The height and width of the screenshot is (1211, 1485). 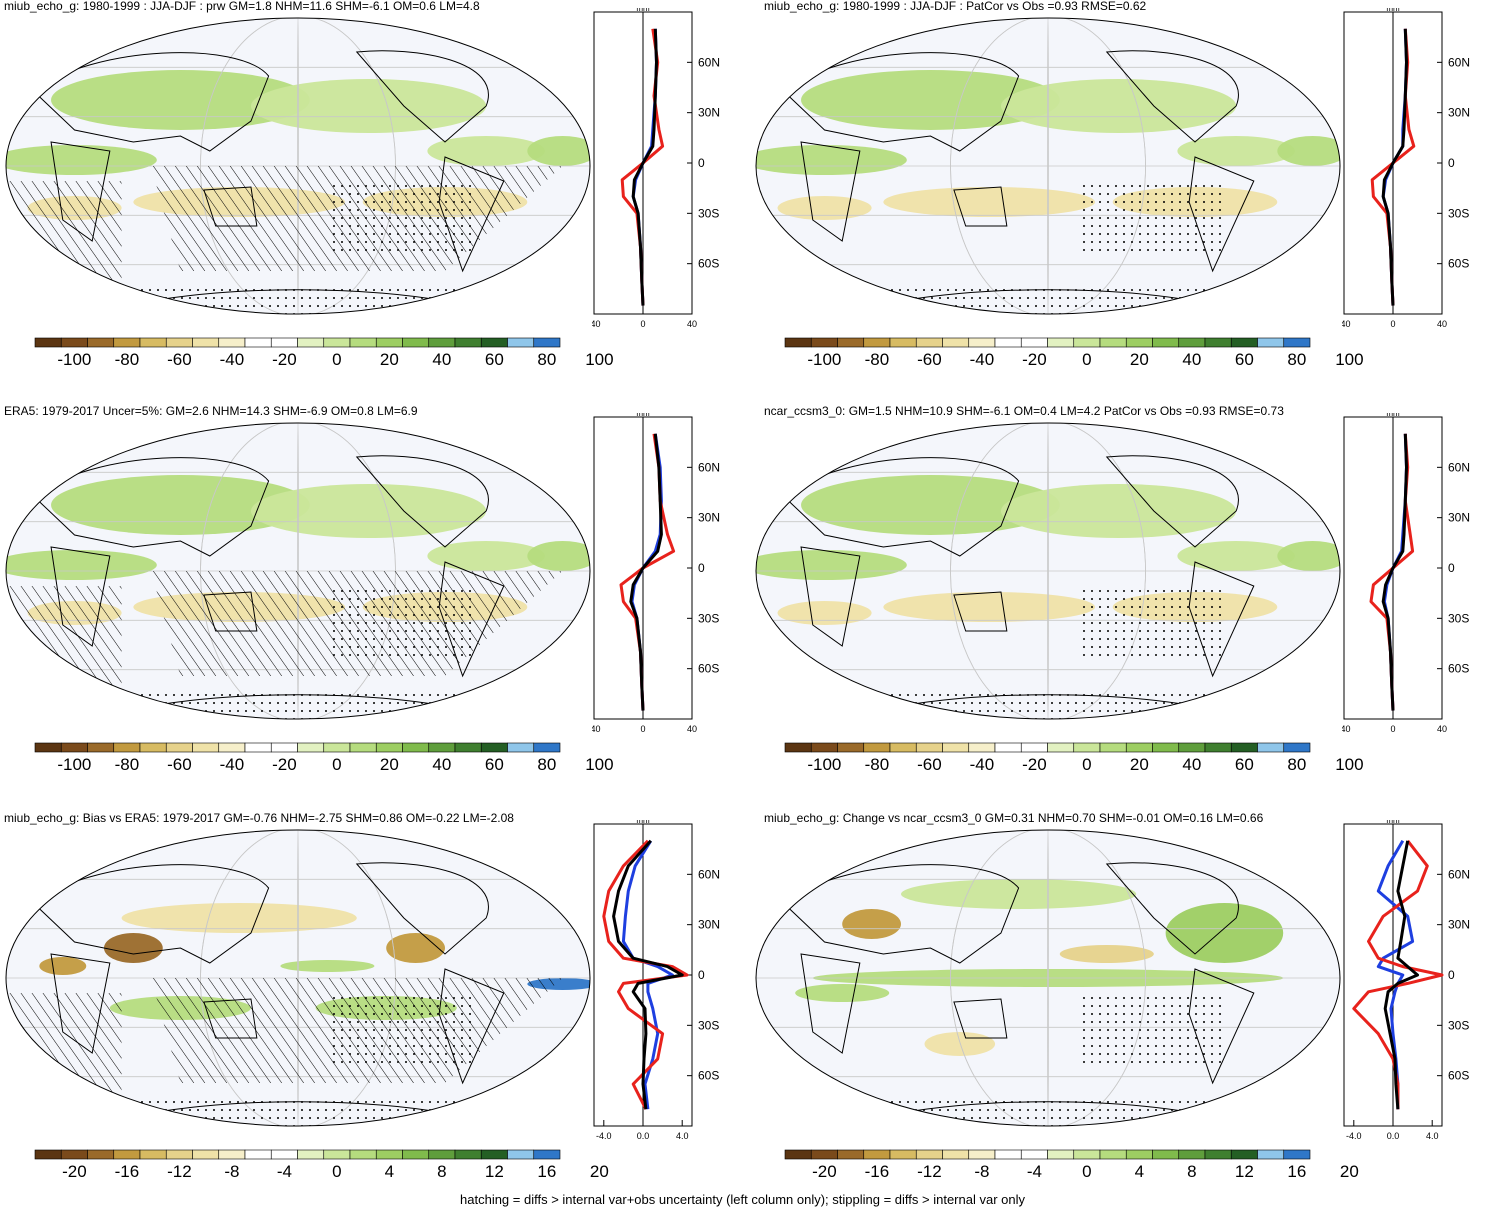 I want to click on y-tick-label: 60N, so click(x=1459, y=467).